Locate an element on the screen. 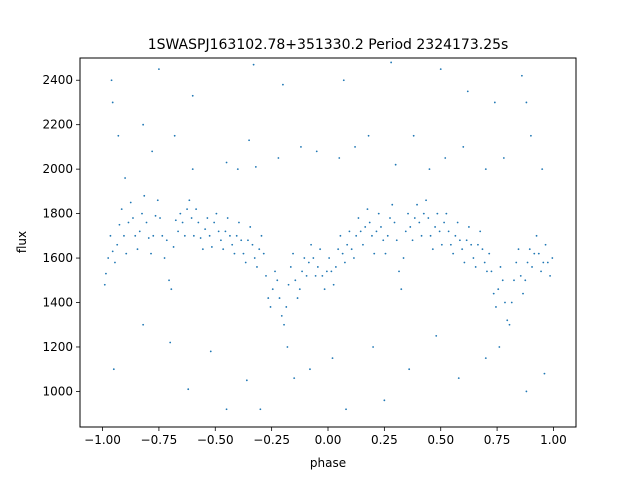  x-tick-label: 0.00 is located at coordinates (328, 440).